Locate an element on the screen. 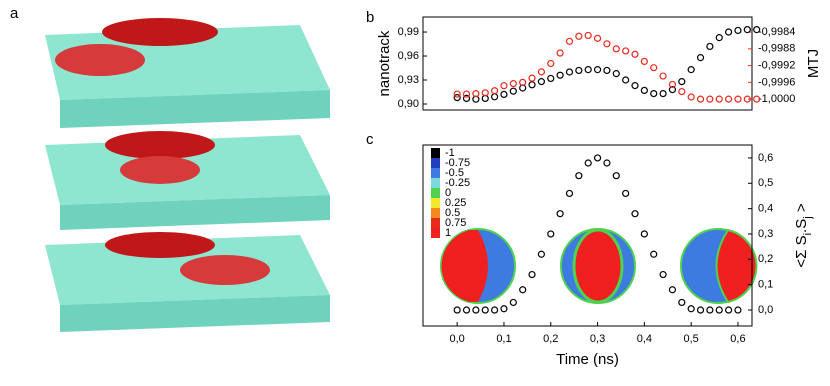 Image resolution: width=830 pixels, height=386 pixels. y2-tick-label: -0,9992 is located at coordinates (776, 66).